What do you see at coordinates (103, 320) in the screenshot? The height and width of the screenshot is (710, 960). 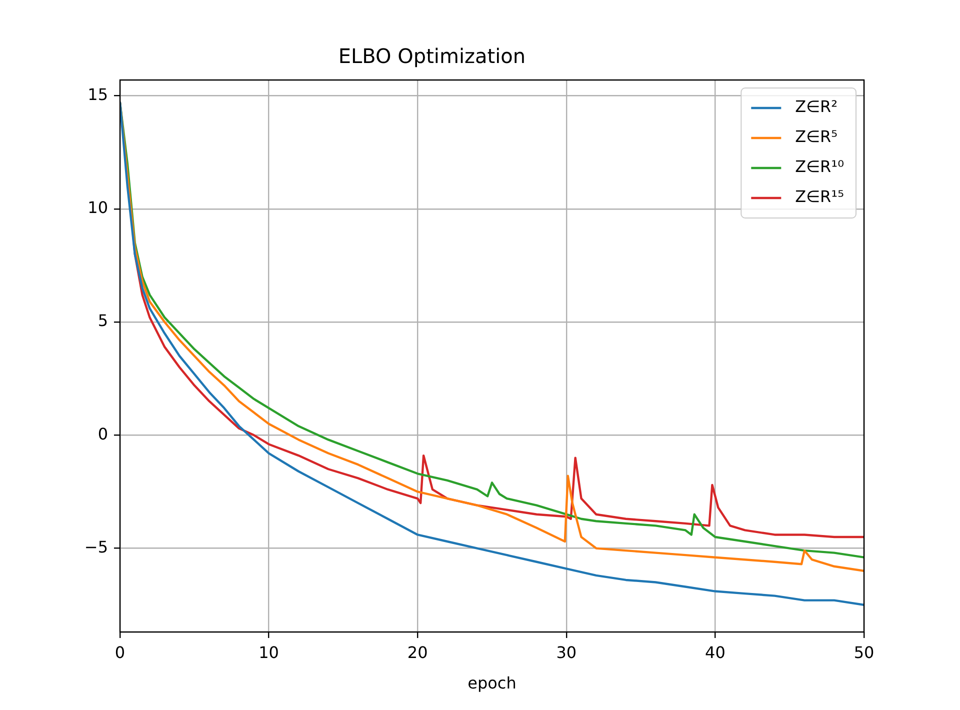 I see `y-tick-label: 5` at bounding box center [103, 320].